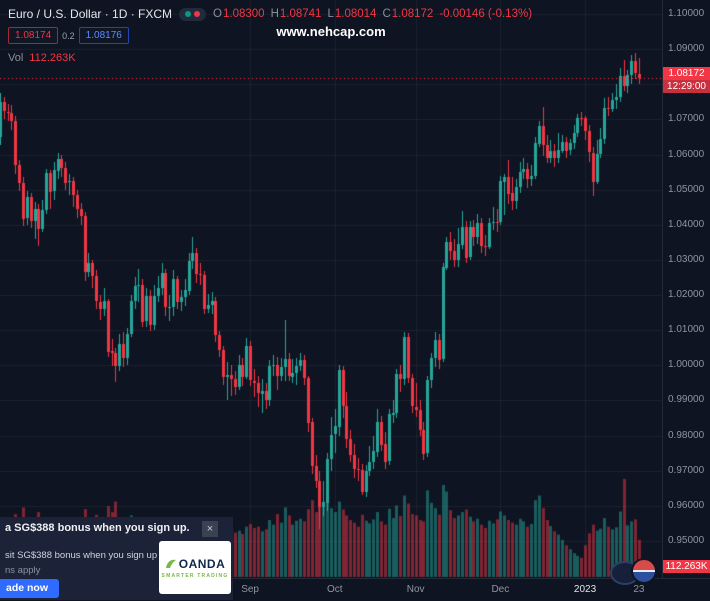 The image size is (710, 601). Describe the element at coordinates (30, 588) in the screenshot. I see `ad-trade-now-button: ade now` at that location.